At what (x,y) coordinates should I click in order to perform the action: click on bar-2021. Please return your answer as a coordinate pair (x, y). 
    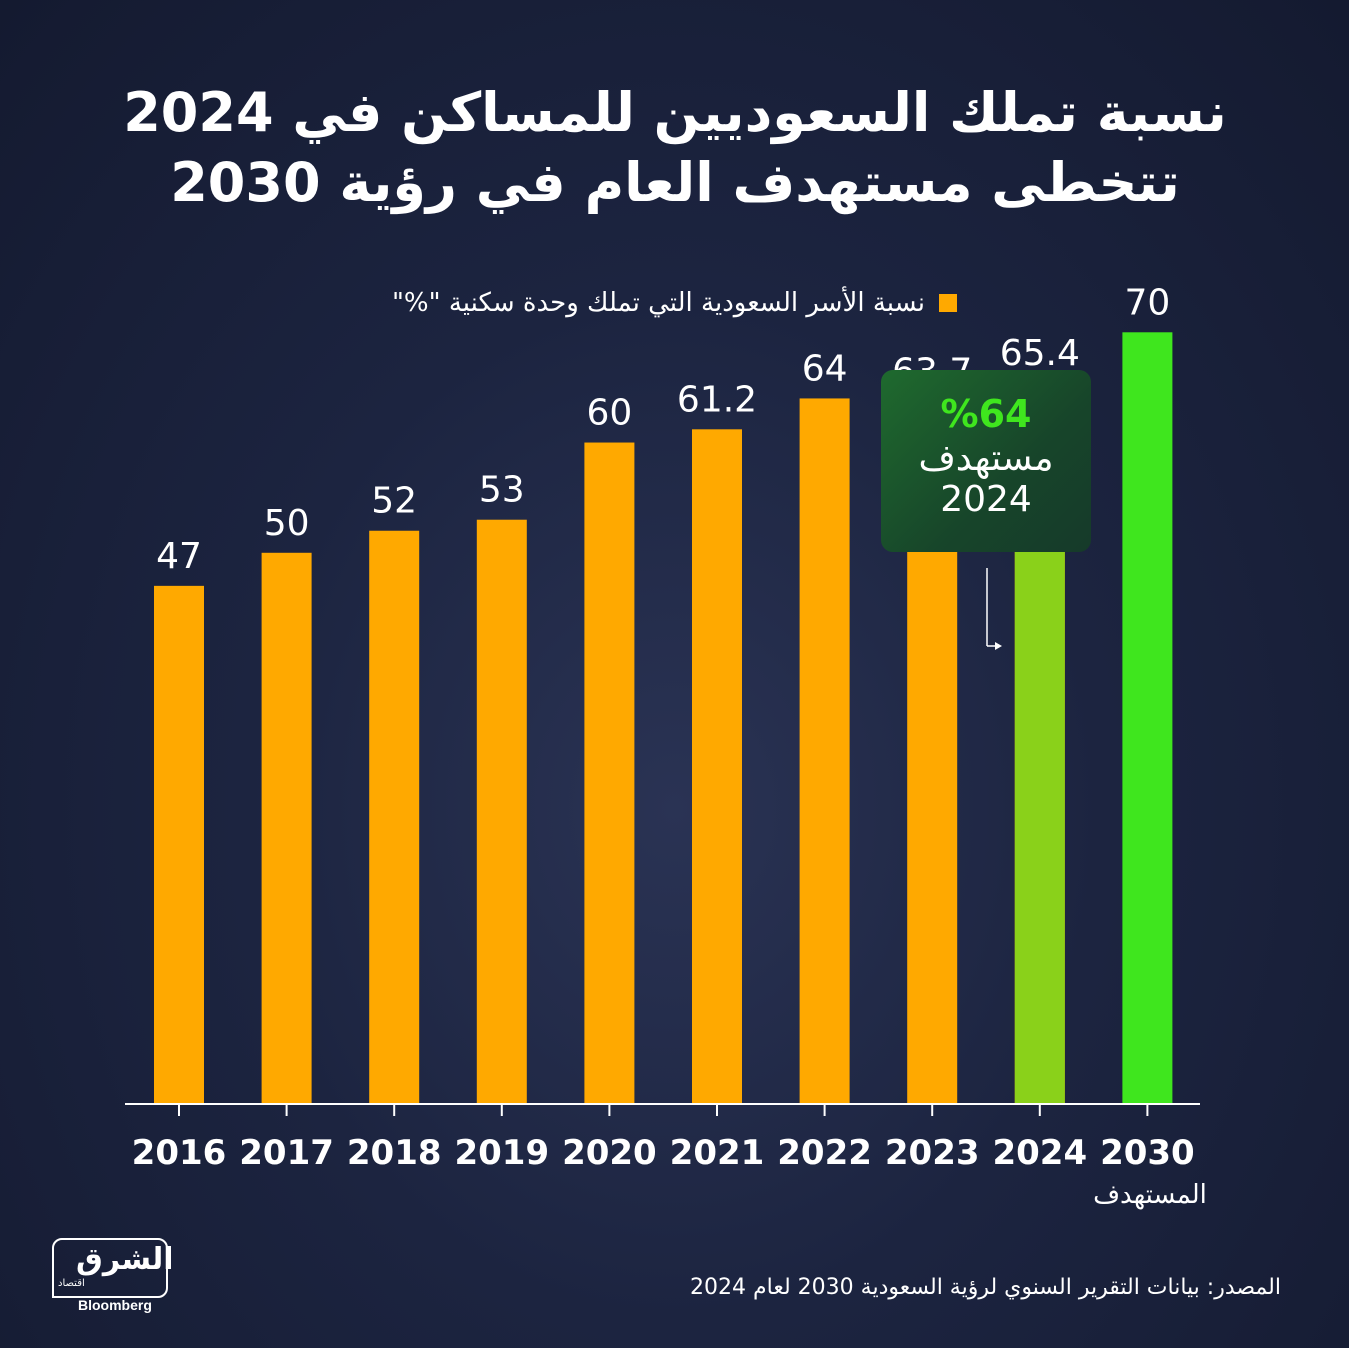
    Looking at the image, I should click on (717, 766).